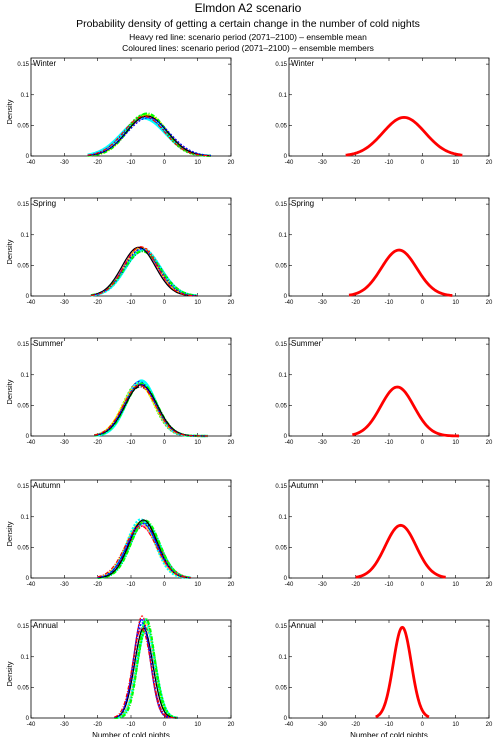 The width and height of the screenshot is (496, 737). I want to click on panel-annual-members-xtick-label: -20, so click(97, 725).